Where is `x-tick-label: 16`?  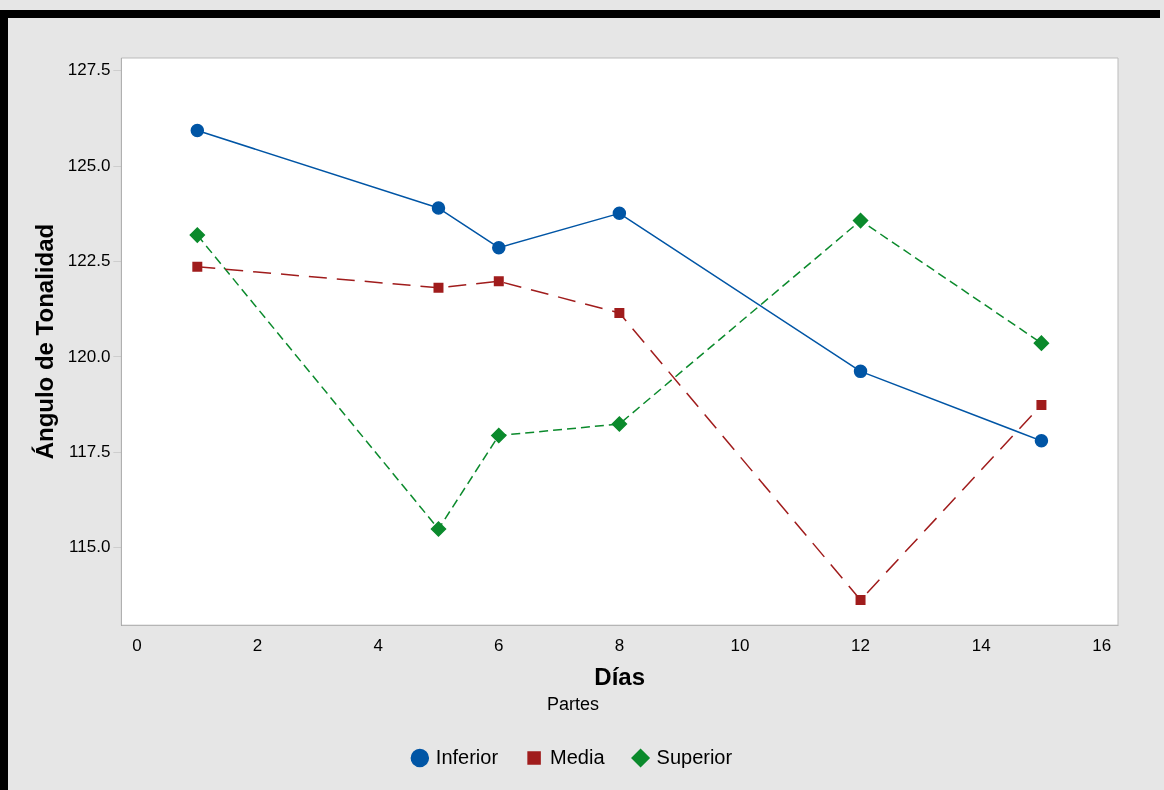 x-tick-label: 16 is located at coordinates (1102, 646).